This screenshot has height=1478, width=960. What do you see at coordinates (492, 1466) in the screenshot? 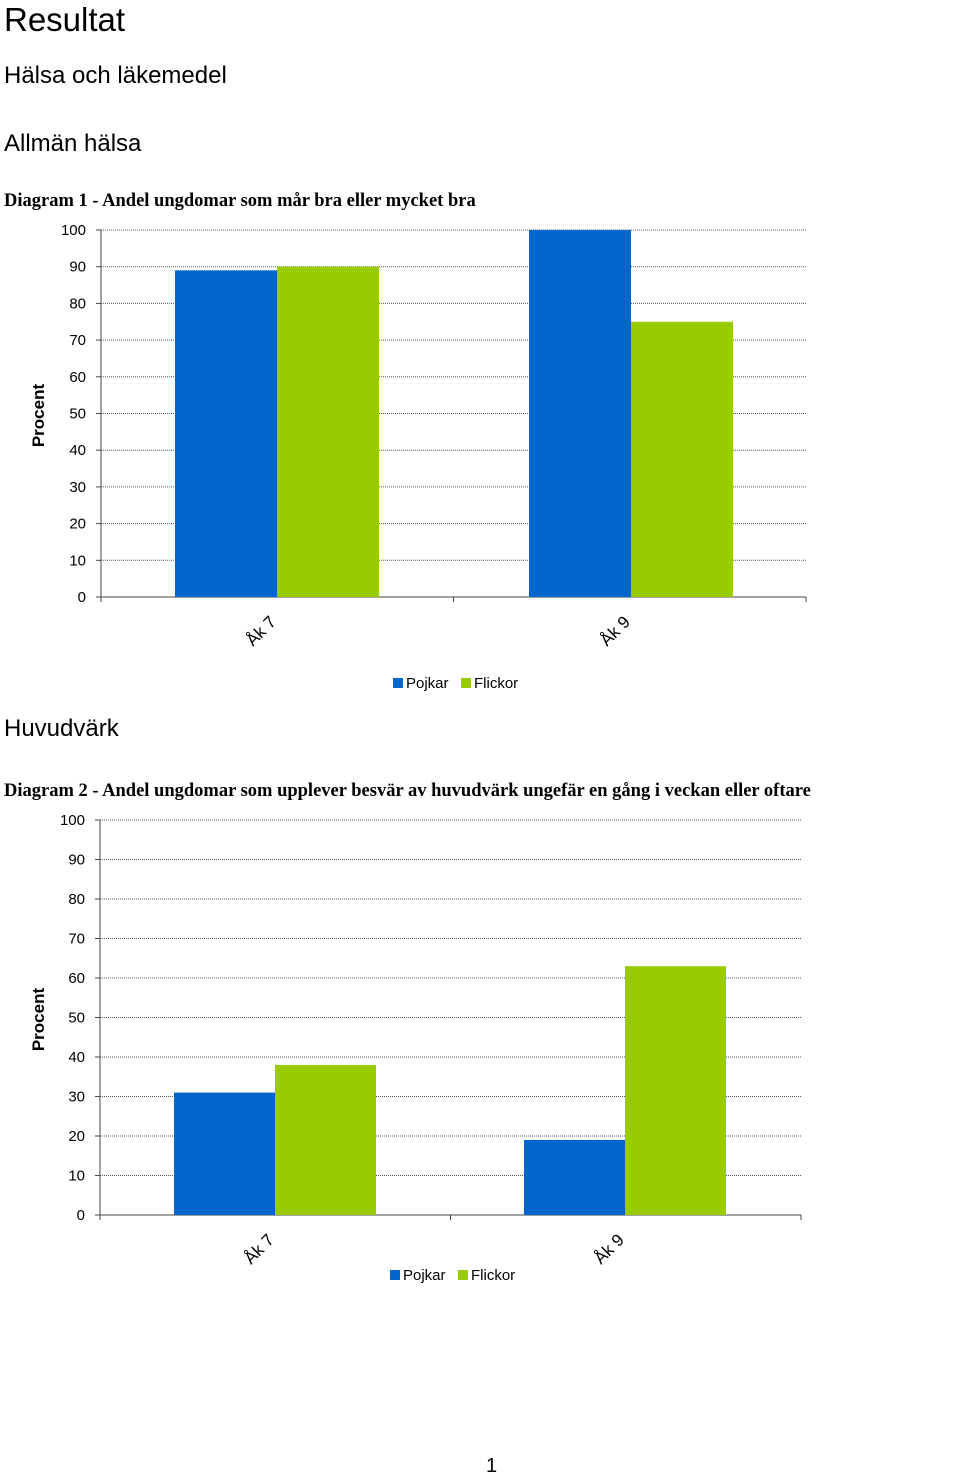
I see `page-number: 1` at bounding box center [492, 1466].